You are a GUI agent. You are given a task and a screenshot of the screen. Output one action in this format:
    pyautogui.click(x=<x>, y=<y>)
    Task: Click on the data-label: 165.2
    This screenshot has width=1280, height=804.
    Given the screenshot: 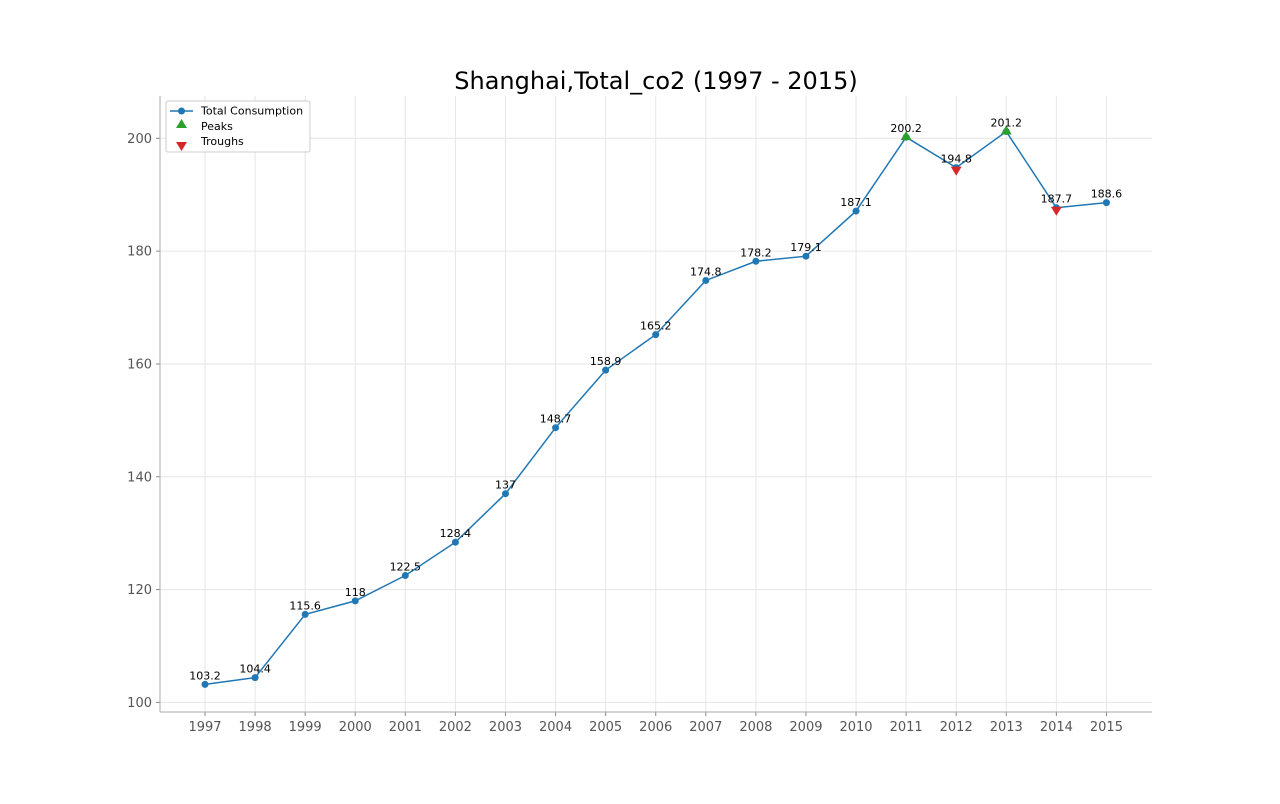 What is the action you would take?
    pyautogui.click(x=656, y=326)
    